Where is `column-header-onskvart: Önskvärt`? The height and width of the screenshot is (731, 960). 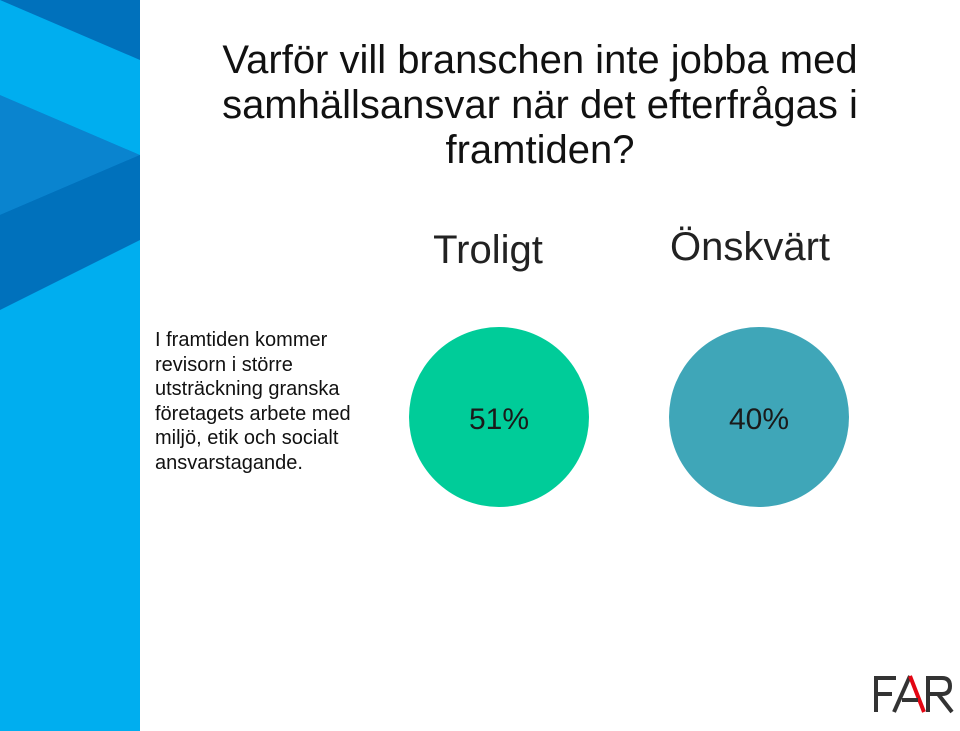
column-header-onskvart: Önskvärt is located at coordinates (750, 247).